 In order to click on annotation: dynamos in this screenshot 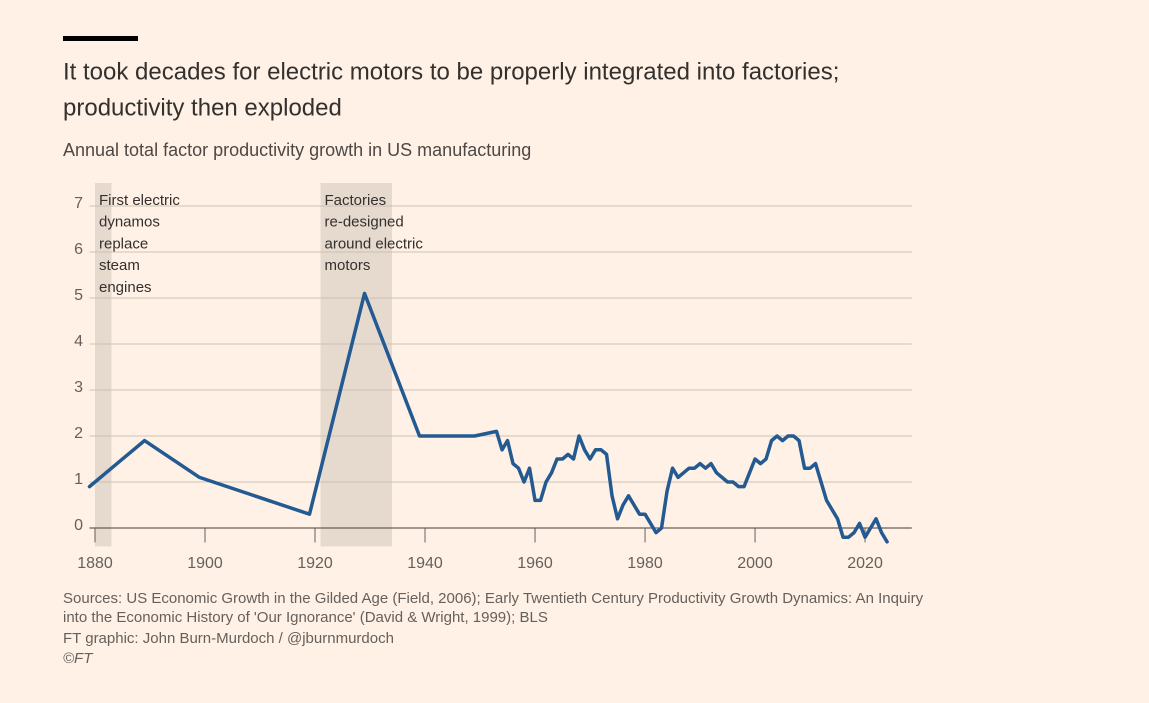, I will do `click(129, 222)`.